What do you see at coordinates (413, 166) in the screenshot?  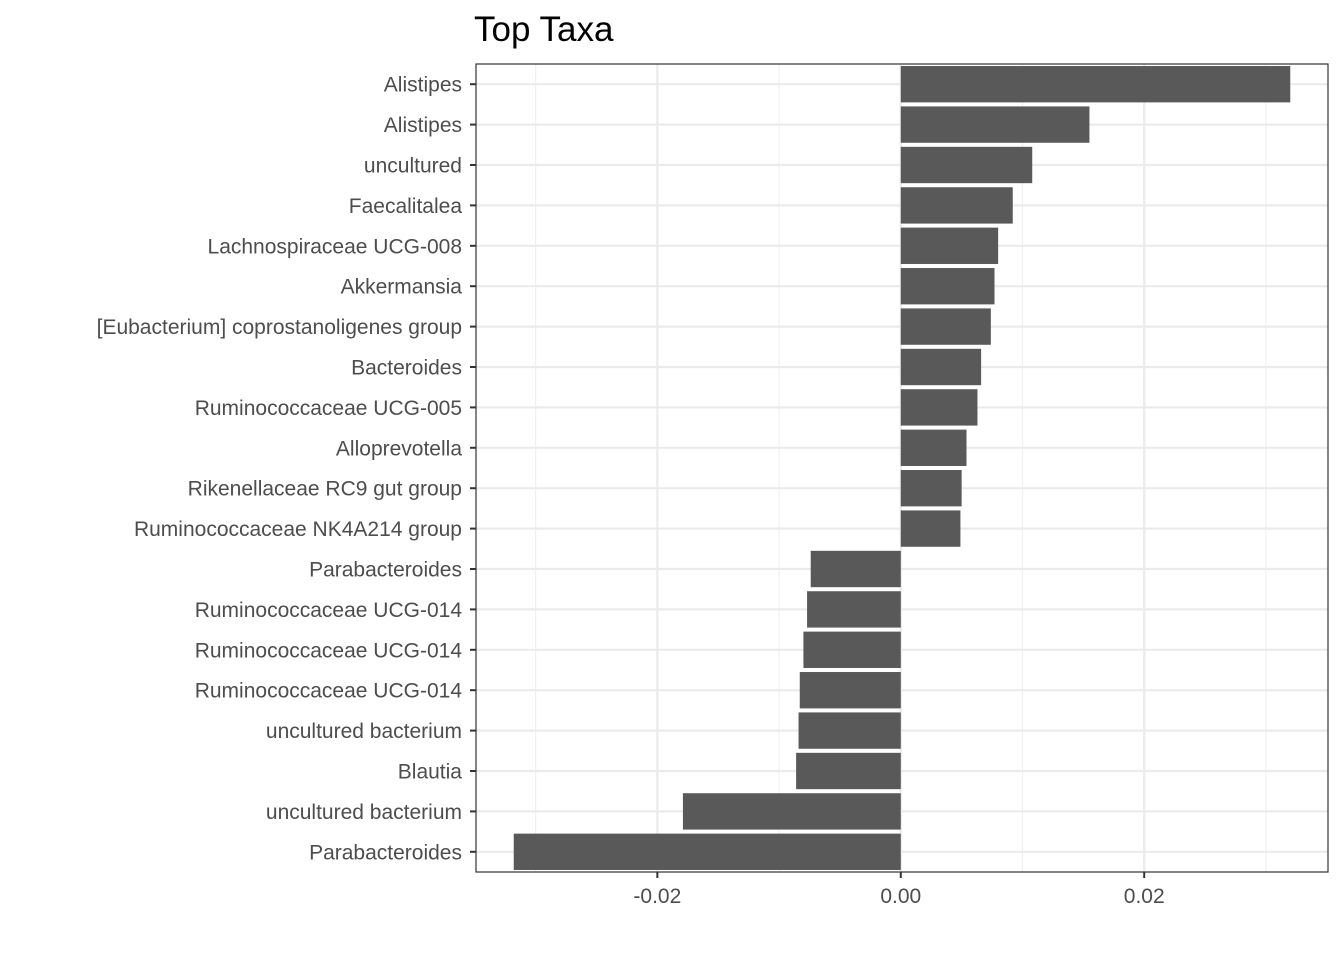 I see `y-tick-label: uncultured` at bounding box center [413, 166].